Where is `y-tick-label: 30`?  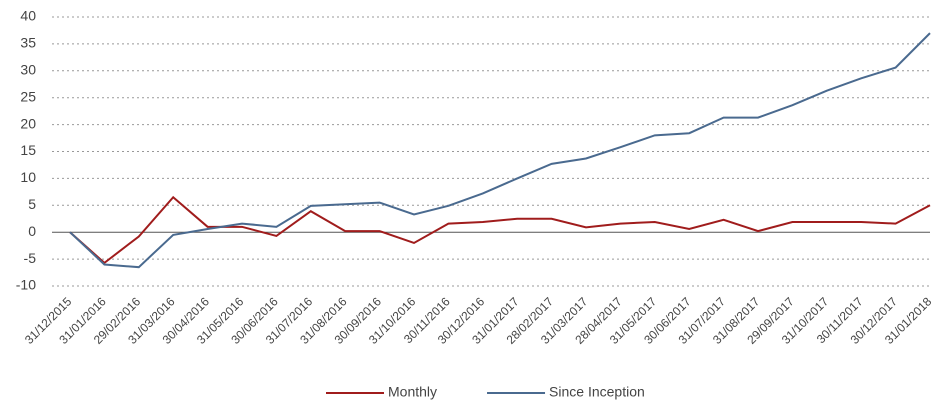
y-tick-label: 30 is located at coordinates (28, 70).